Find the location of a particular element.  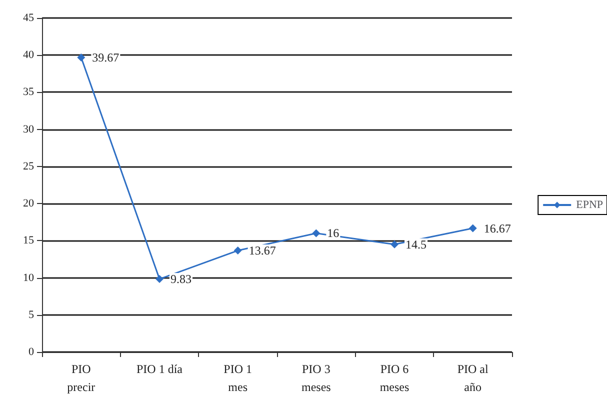

x-tick-label: PIO 1 día is located at coordinates (160, 369).